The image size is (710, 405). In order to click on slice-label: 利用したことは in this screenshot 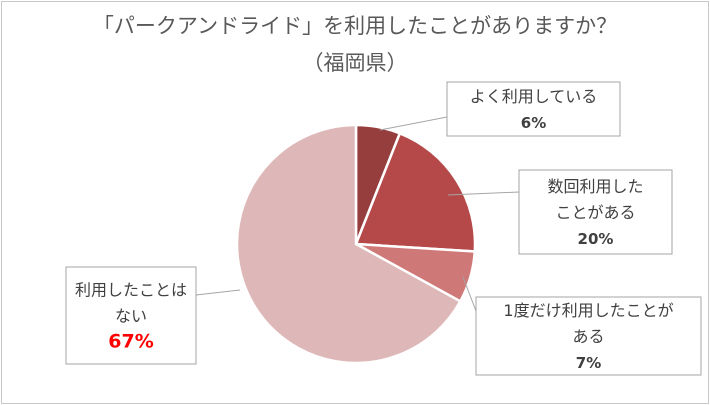, I will do `click(131, 290)`.